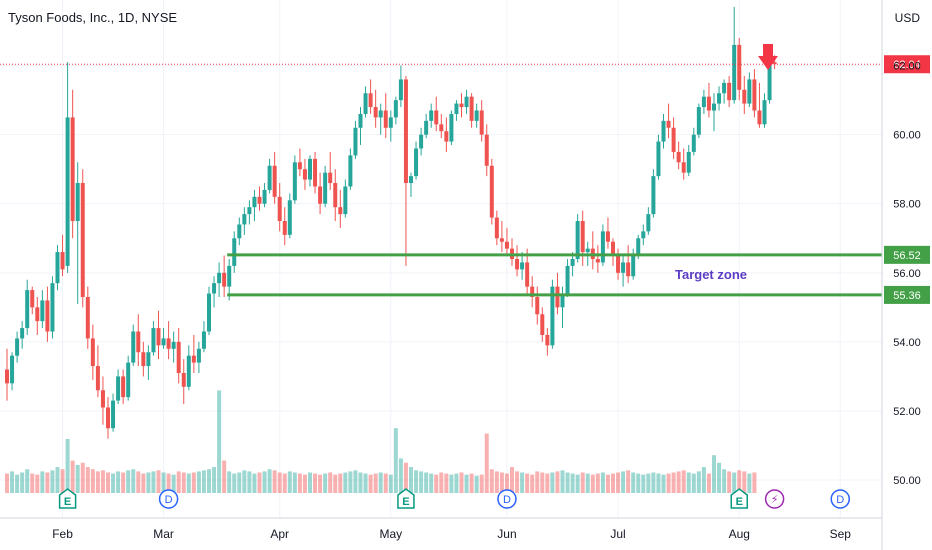 Image resolution: width=932 pixels, height=550 pixels. Describe the element at coordinates (168, 499) in the screenshot. I see `event-marker-dividend: D` at that location.